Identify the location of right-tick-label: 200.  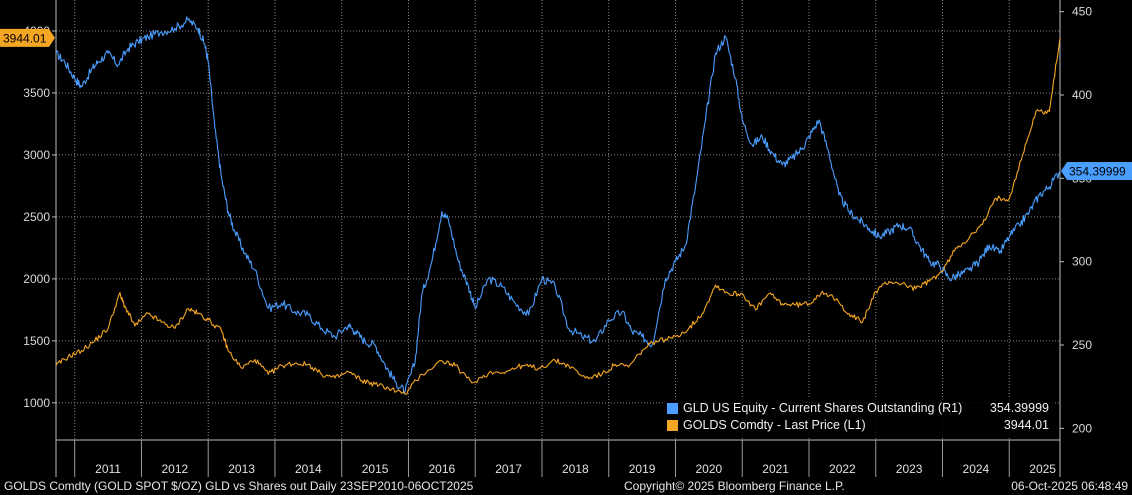
(1082, 428).